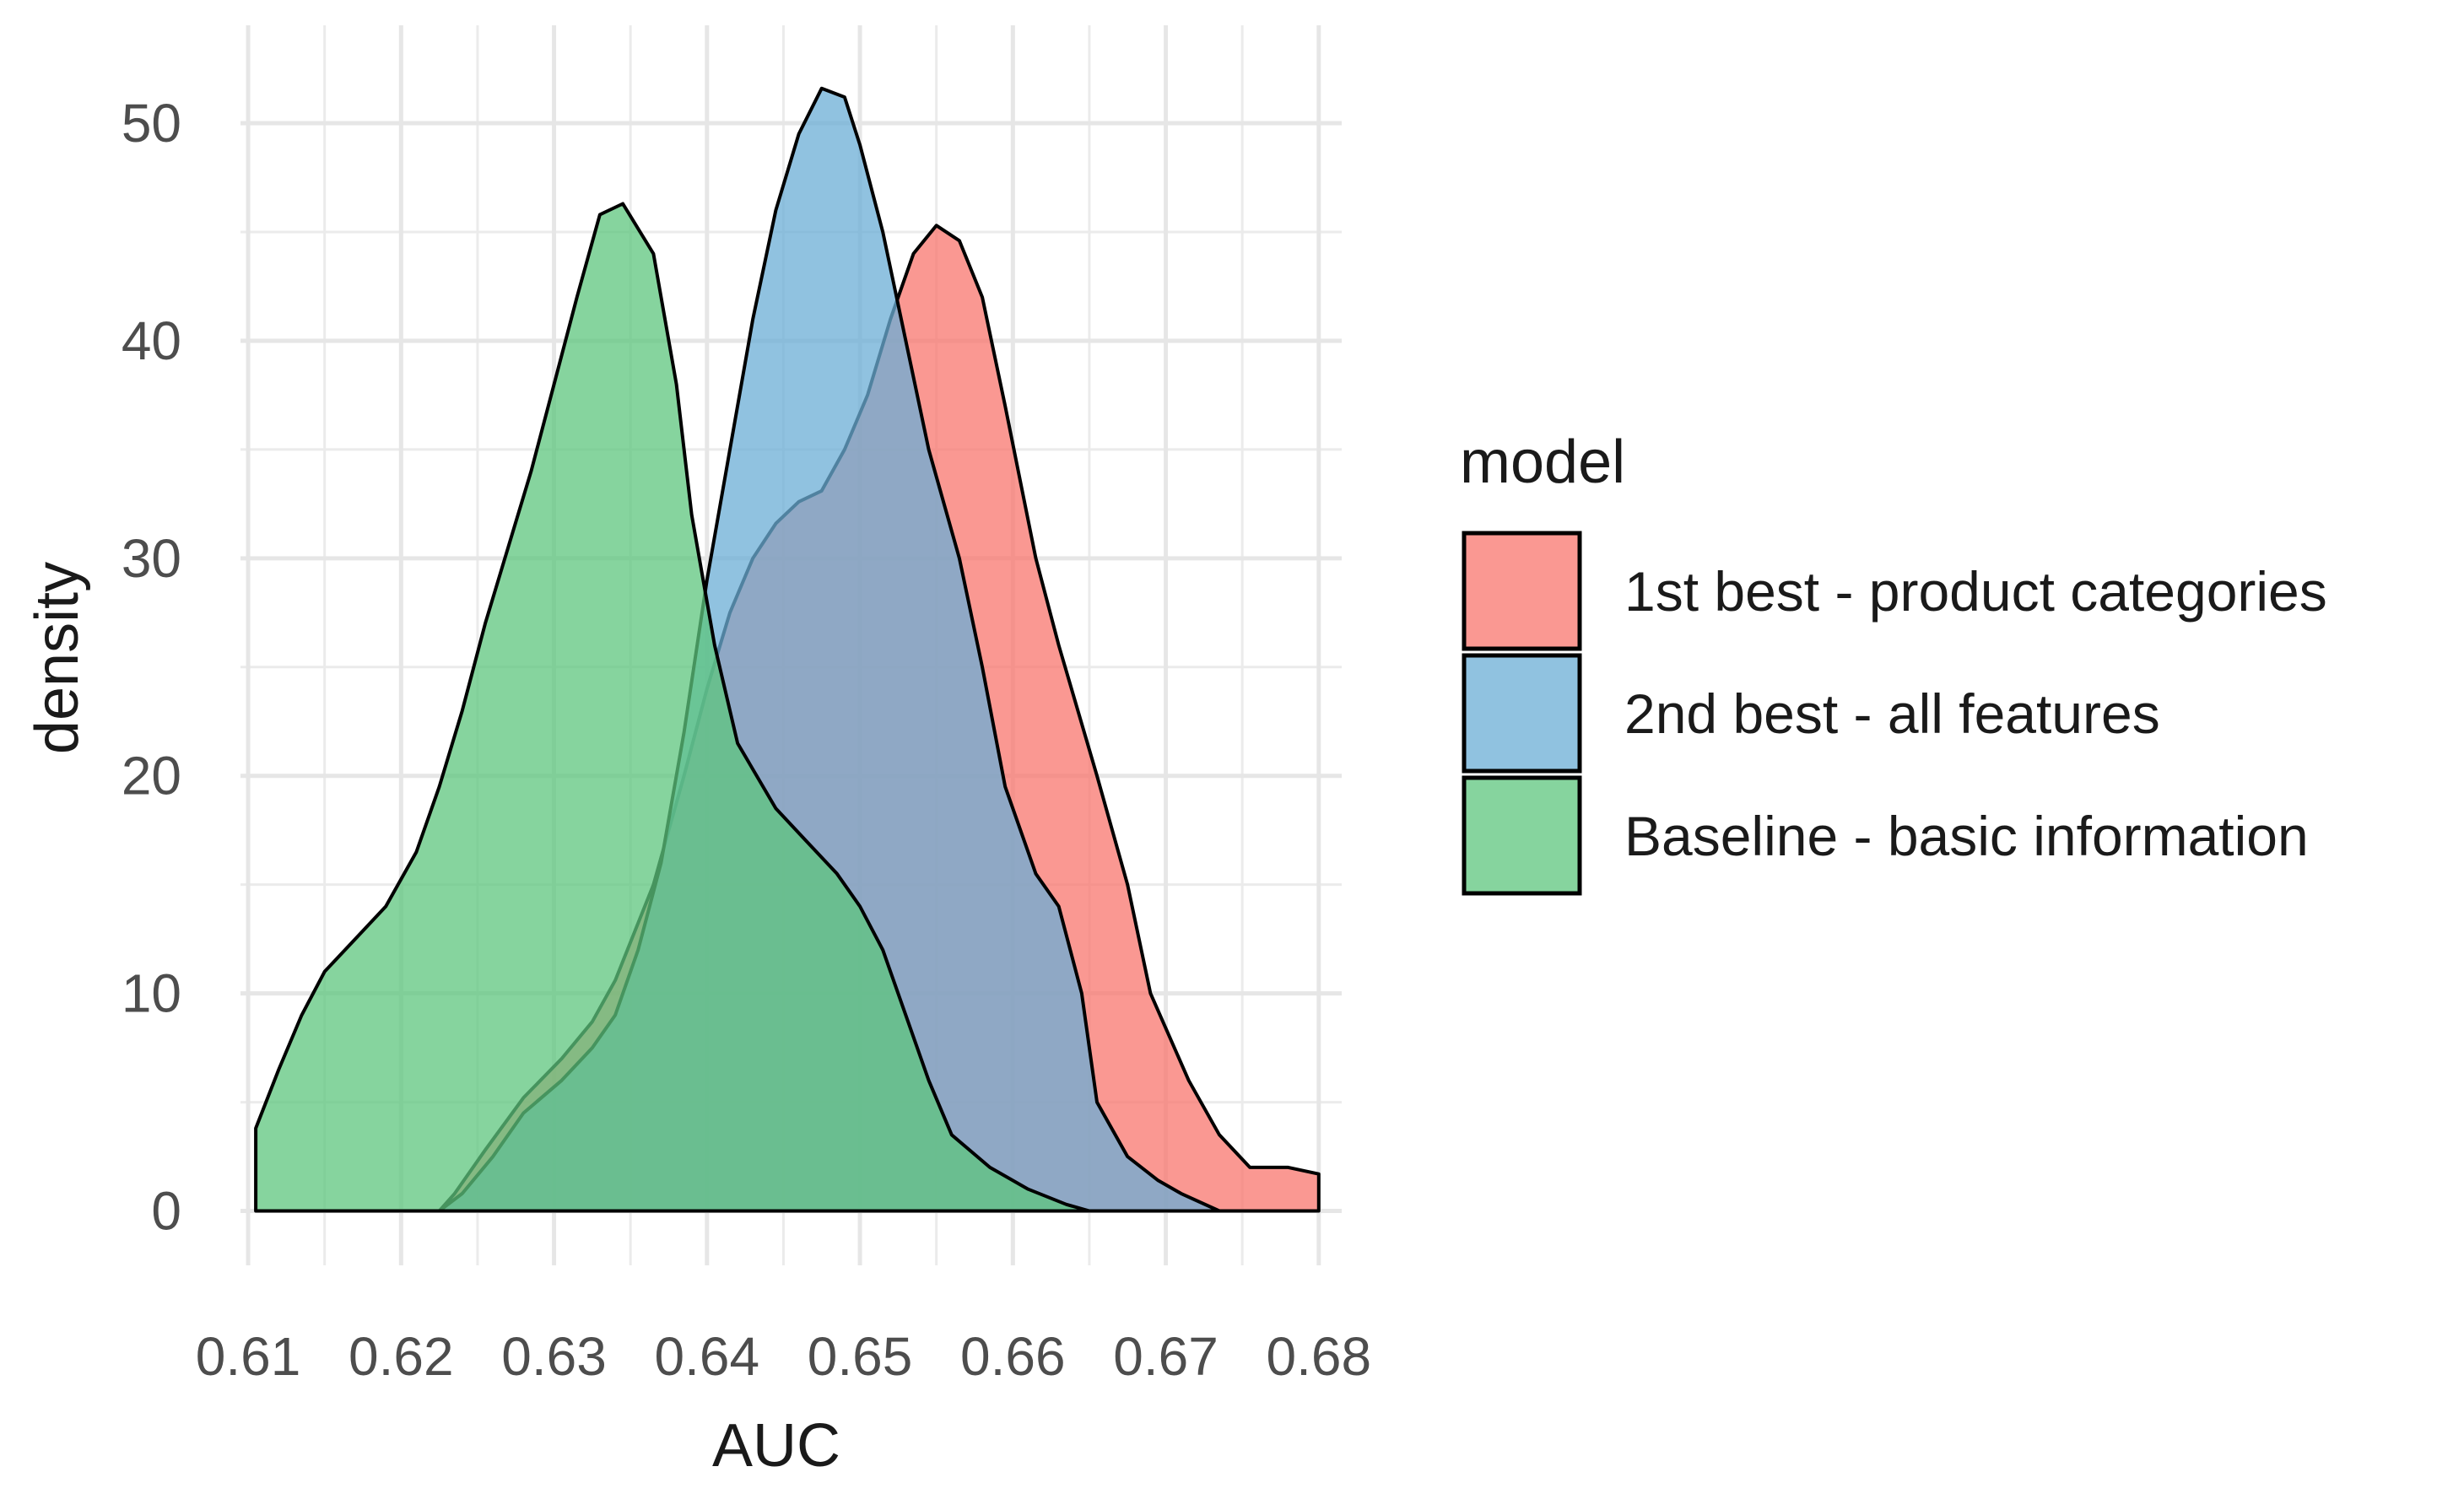 This screenshot has width=2464, height=1499. What do you see at coordinates (151, 994) in the screenshot?
I see `y-tick-label: 10` at bounding box center [151, 994].